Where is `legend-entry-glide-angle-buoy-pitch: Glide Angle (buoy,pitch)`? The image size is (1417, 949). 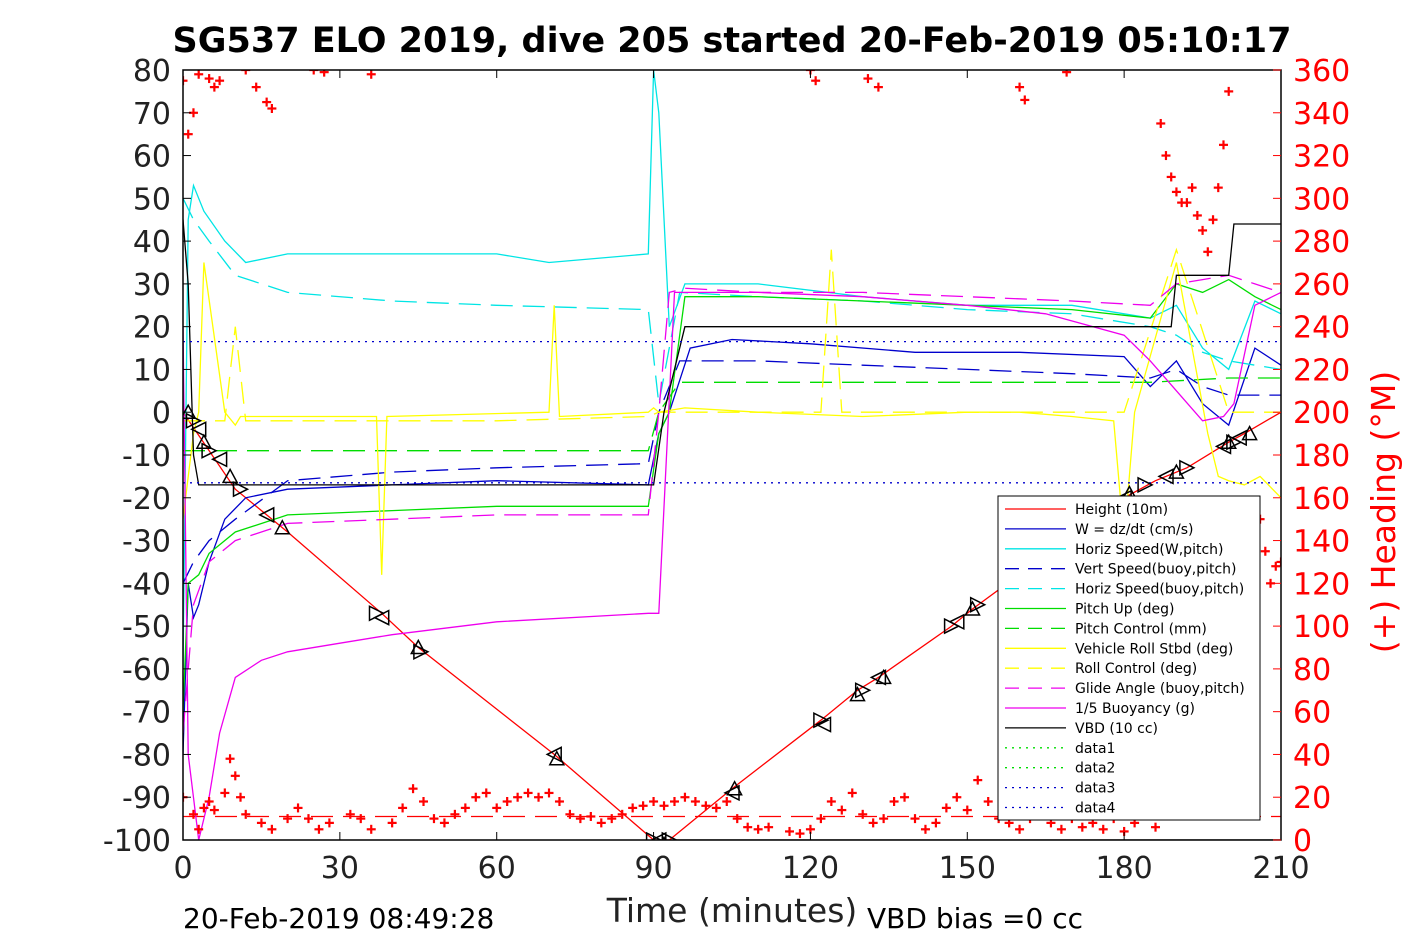 legend-entry-glide-angle-buoy-pitch: Glide Angle (buoy,pitch) is located at coordinates (1125, 689).